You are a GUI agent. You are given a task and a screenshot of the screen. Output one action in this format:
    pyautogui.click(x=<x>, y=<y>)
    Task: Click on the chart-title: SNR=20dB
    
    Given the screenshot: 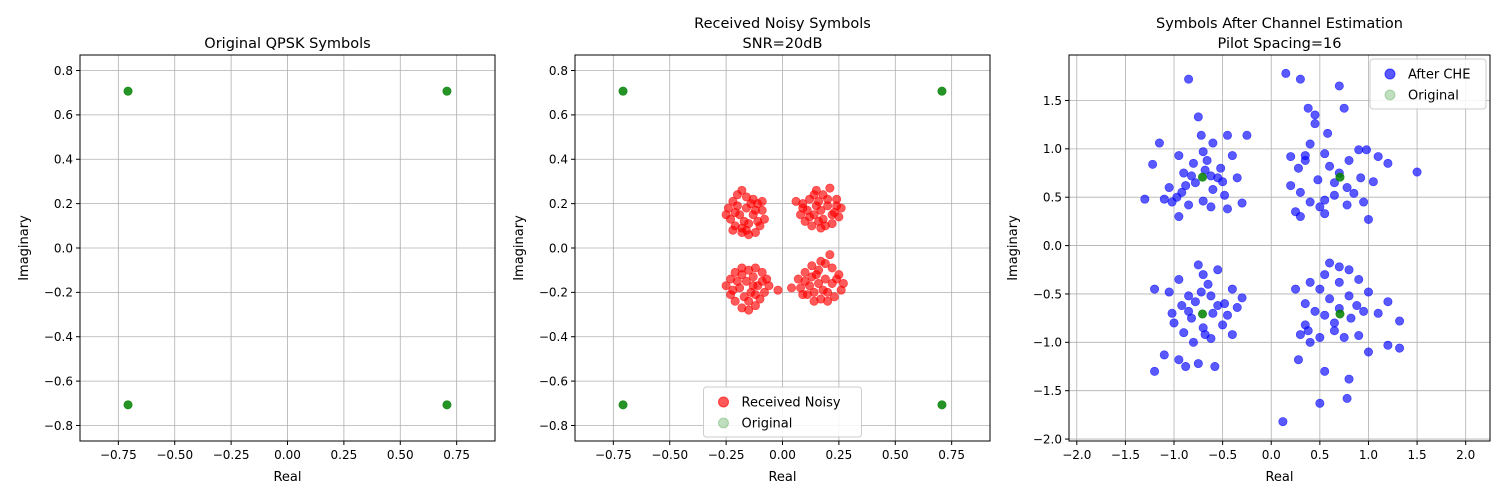 What is the action you would take?
    pyautogui.click(x=783, y=44)
    